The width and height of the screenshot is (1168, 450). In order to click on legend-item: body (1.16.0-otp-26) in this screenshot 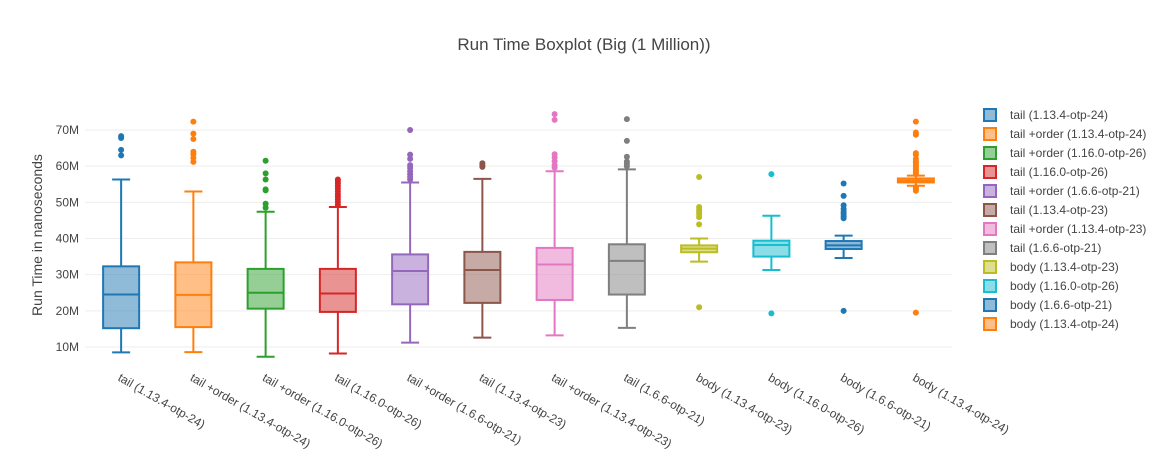, I will do `click(1051, 286)`.